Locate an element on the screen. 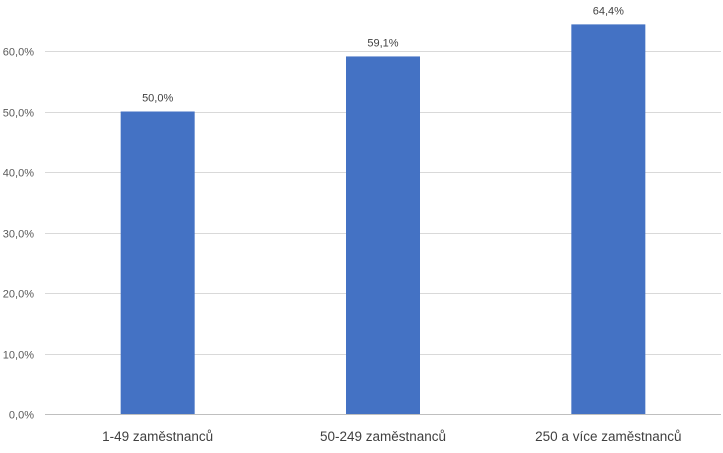 This screenshot has width=723, height=453. data-label: 59,1% is located at coordinates (382, 43).